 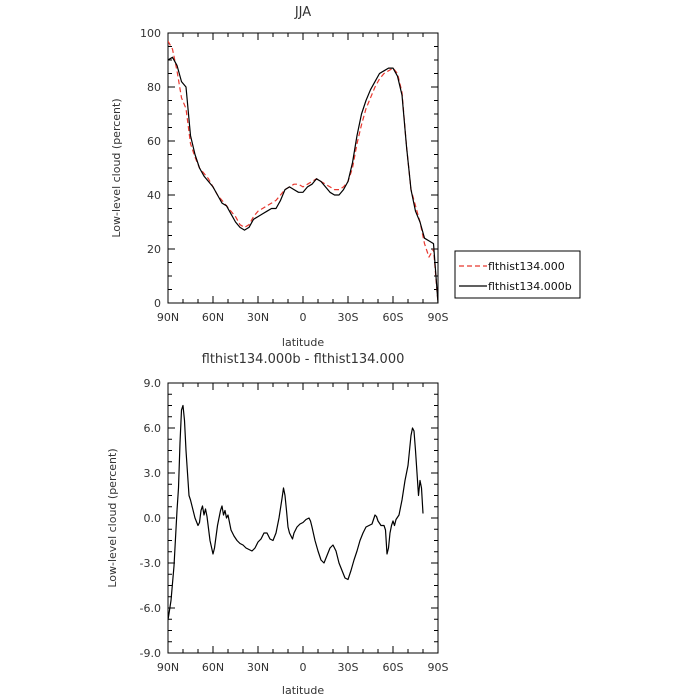 What do you see at coordinates (153, 428) in the screenshot?
I see `y-tick-label: 6.0` at bounding box center [153, 428].